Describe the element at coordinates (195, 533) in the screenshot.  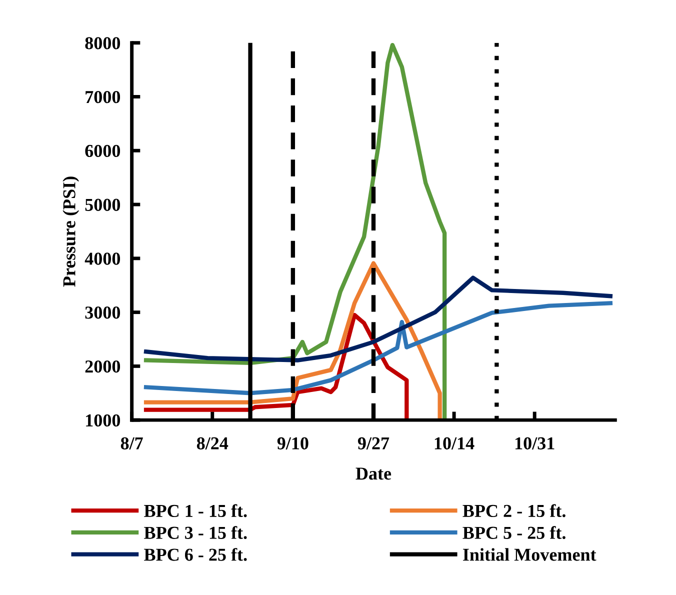
I see `legend-label: BPC 3 - 15 ft.` at that location.